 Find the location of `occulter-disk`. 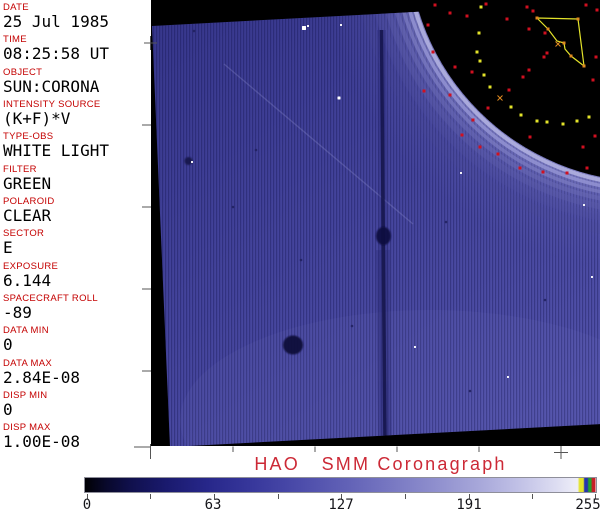

occulter-disk is located at coordinates (507, 88).